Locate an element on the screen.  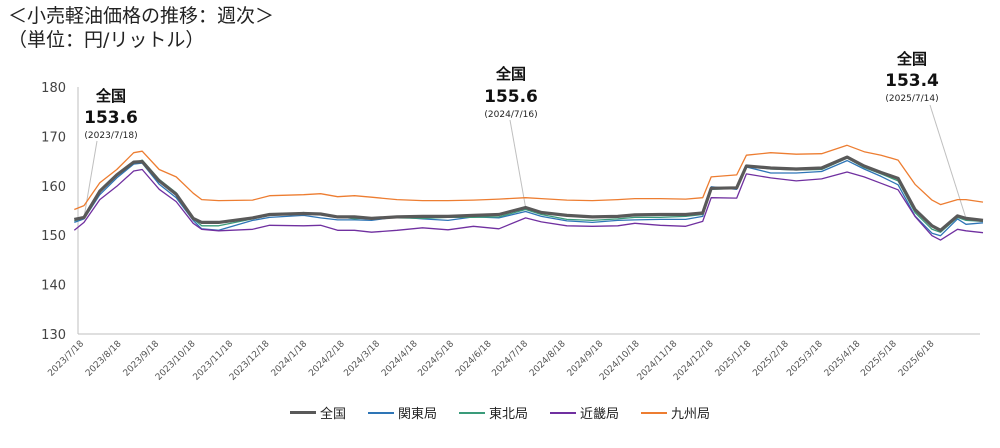
chart-subtitle-unit: （単位：円/リットル） is located at coordinates (106, 40).